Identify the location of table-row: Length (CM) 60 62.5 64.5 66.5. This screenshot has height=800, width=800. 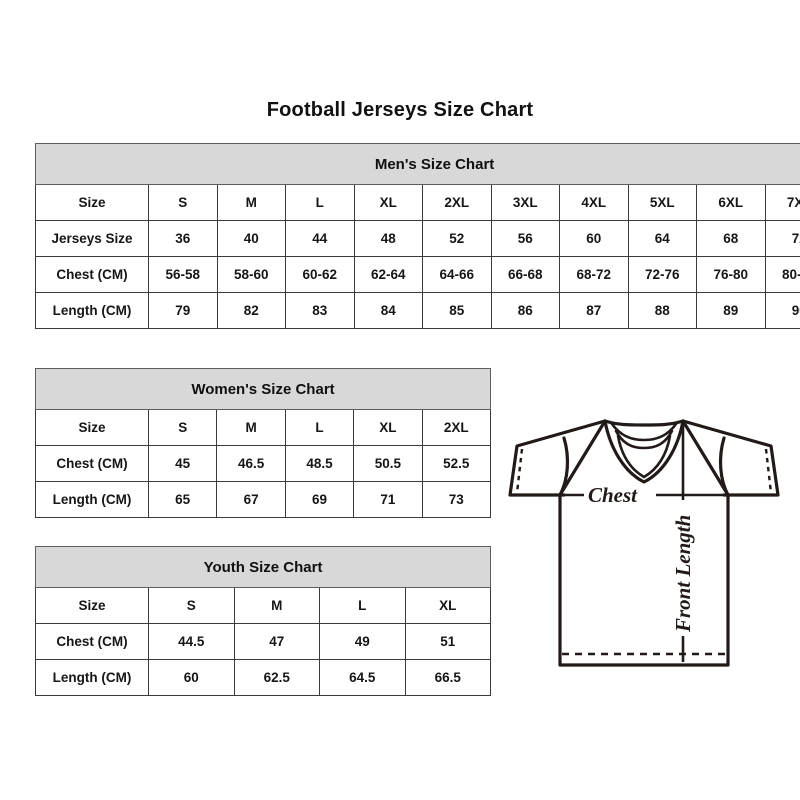
(263, 677).